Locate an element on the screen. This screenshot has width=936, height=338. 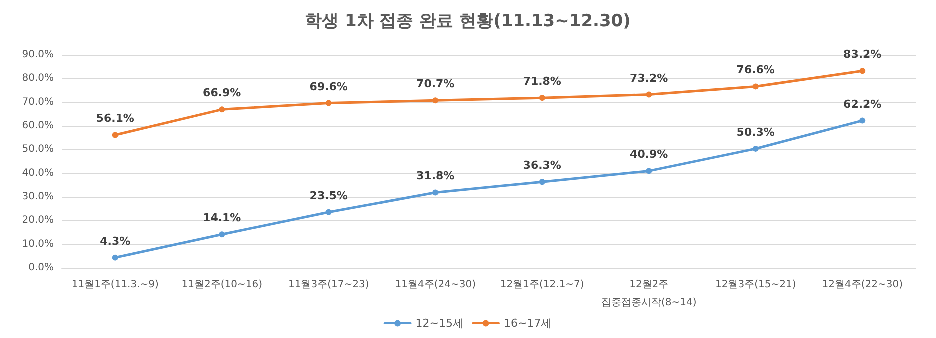
y-tick-label: 10.0% is located at coordinates (38, 244).